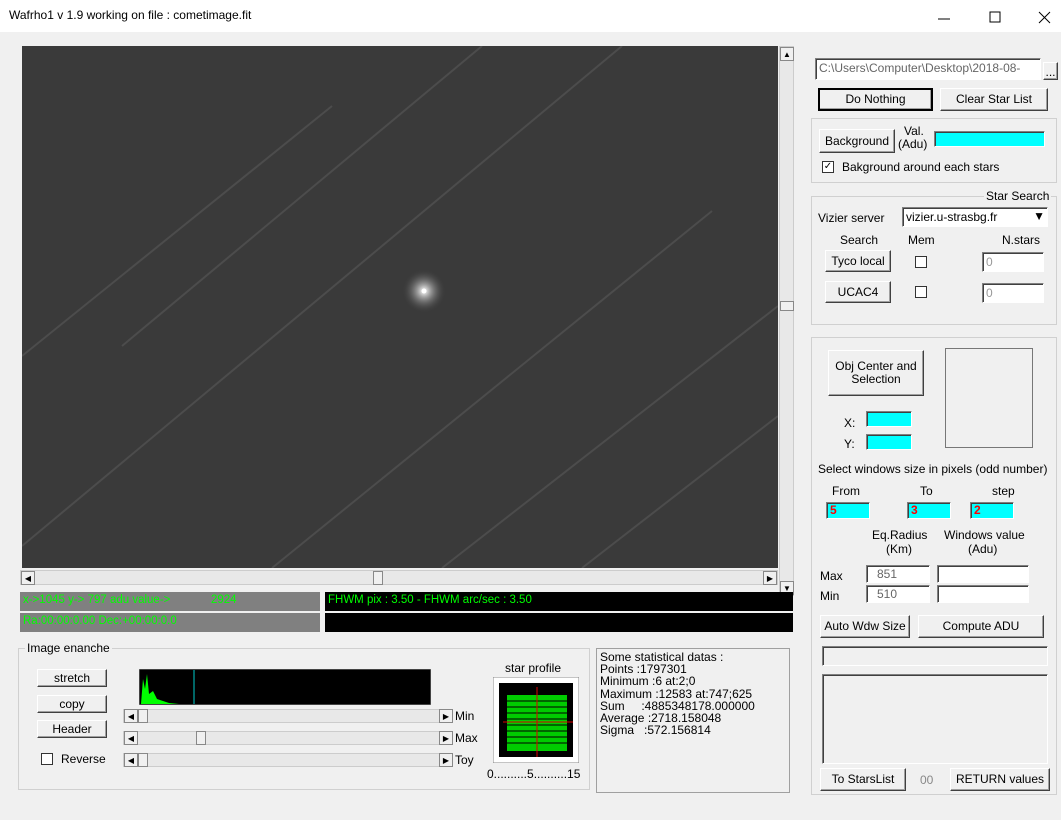 The height and width of the screenshot is (820, 1061). Describe the element at coordinates (984, 535) in the screenshot. I see `window-value-label: Windows value` at that location.